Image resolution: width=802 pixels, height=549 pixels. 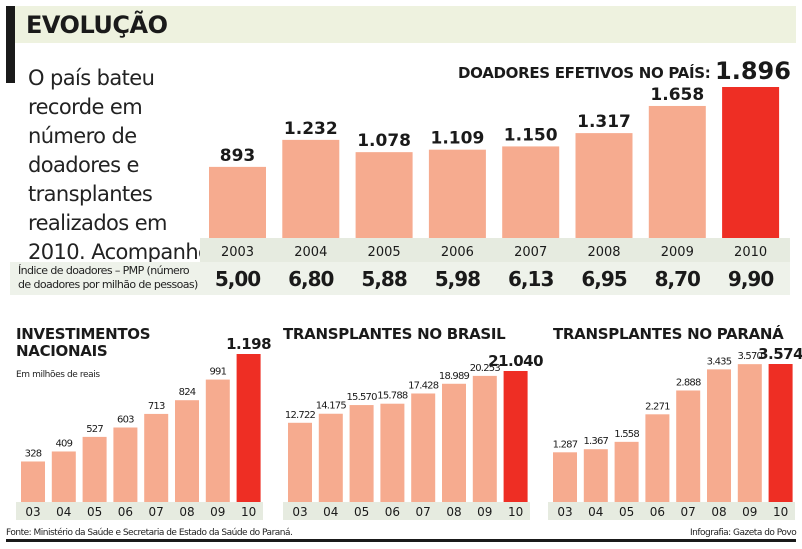 What do you see at coordinates (299, 512) in the screenshot?
I see `category-label-2-03: 03` at bounding box center [299, 512].